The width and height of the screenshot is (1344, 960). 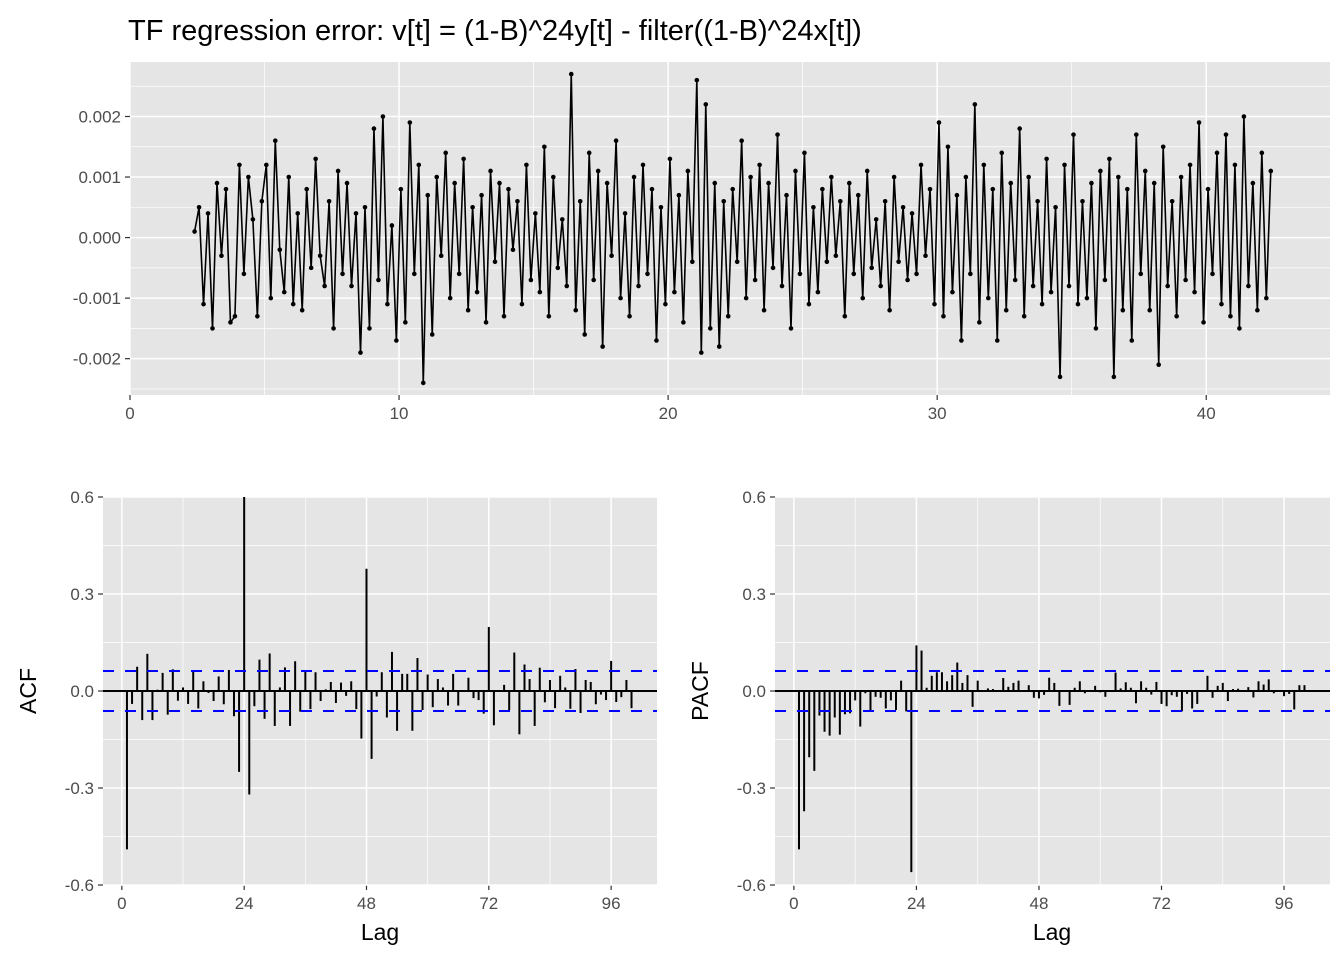 What do you see at coordinates (754, 691) in the screenshot?
I see `y-tick-label: 0.0` at bounding box center [754, 691].